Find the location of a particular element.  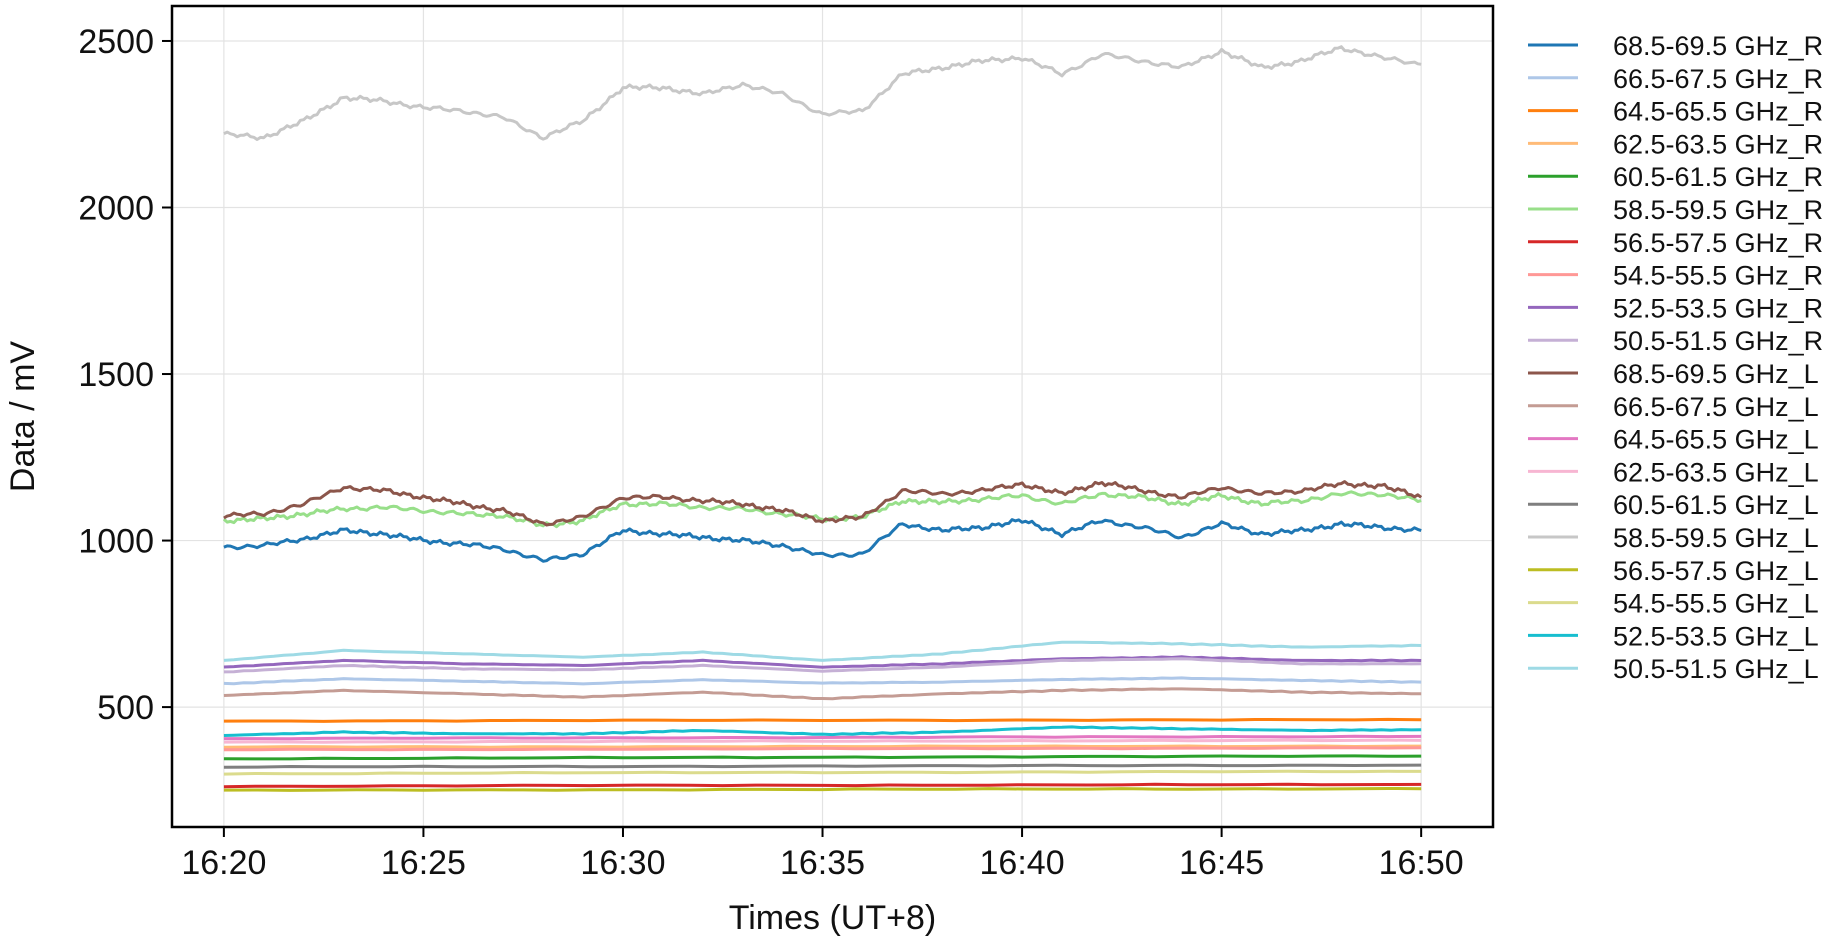

x-tick-label: 16:45 is located at coordinates (1221, 863).